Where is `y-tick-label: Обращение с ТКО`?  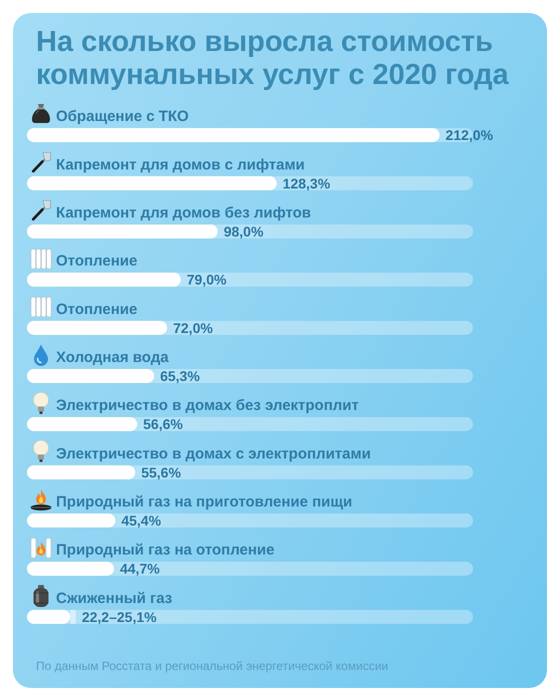
y-tick-label: Обращение с ТКО is located at coordinates (123, 117).